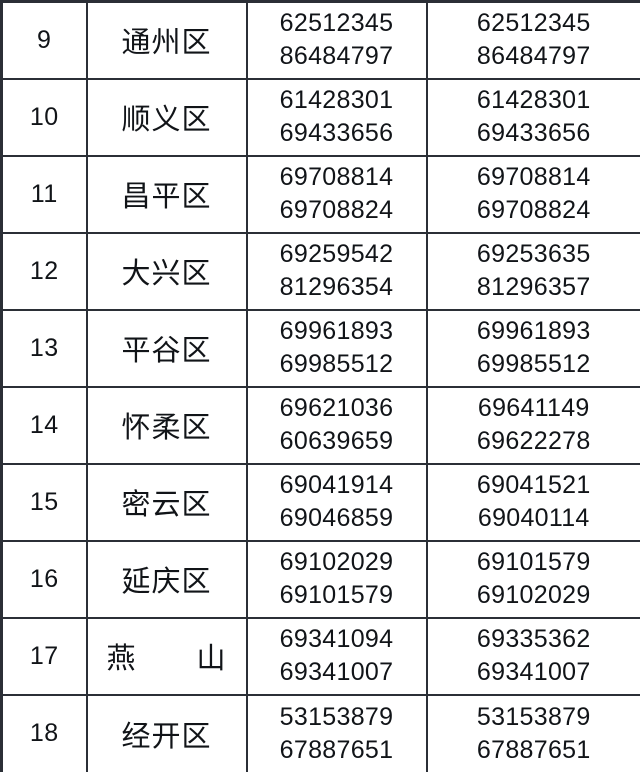 This screenshot has width=640, height=780. I want to click on cell-district-name: 燕 山, so click(166, 656).